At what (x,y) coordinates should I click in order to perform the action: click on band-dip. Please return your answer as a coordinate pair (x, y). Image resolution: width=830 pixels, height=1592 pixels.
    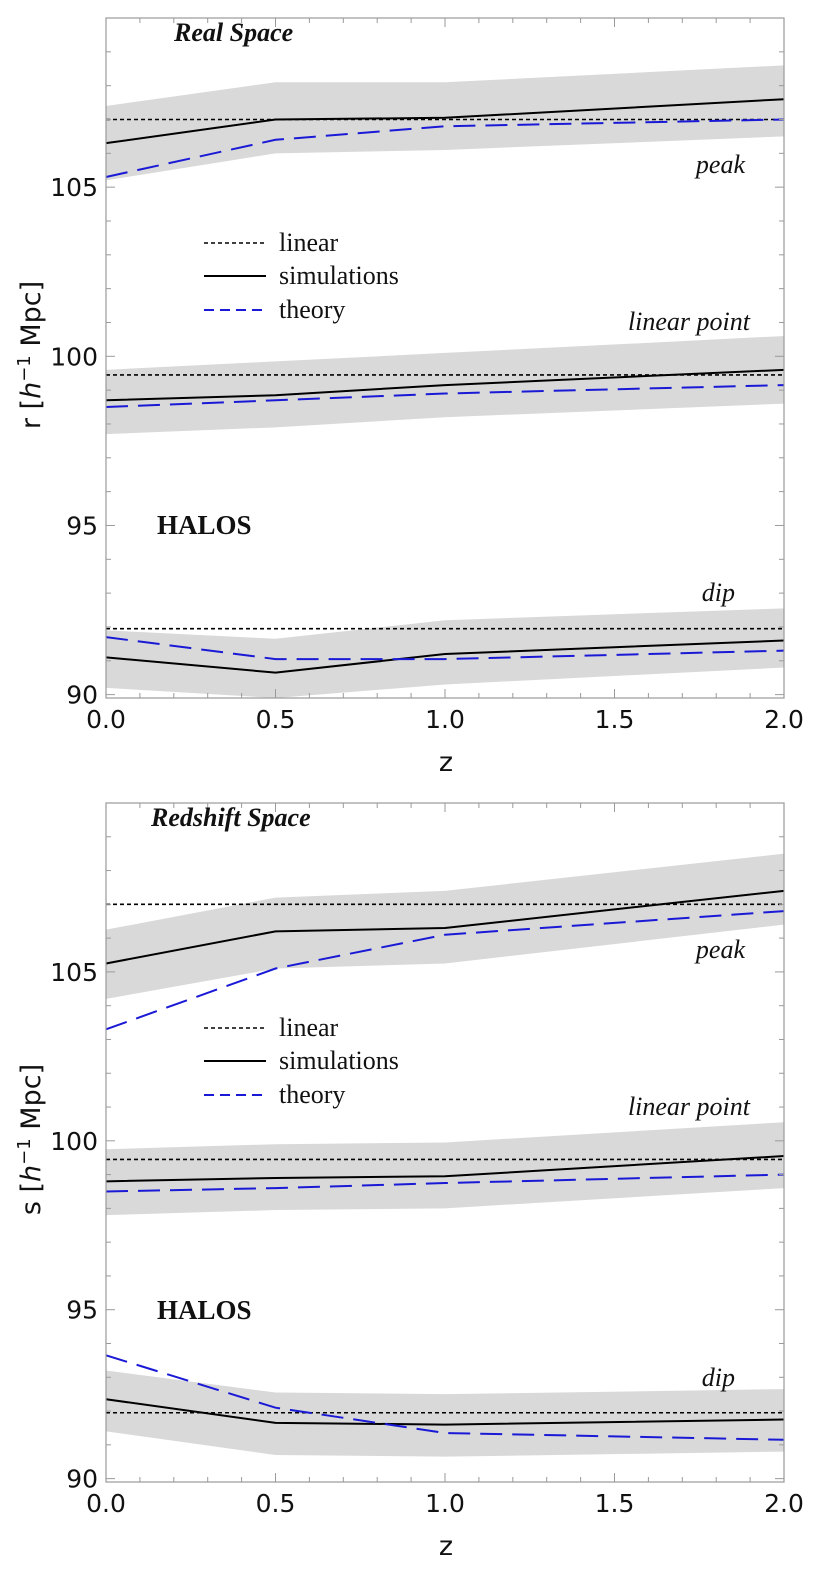
    Looking at the image, I should click on (445, 1413).